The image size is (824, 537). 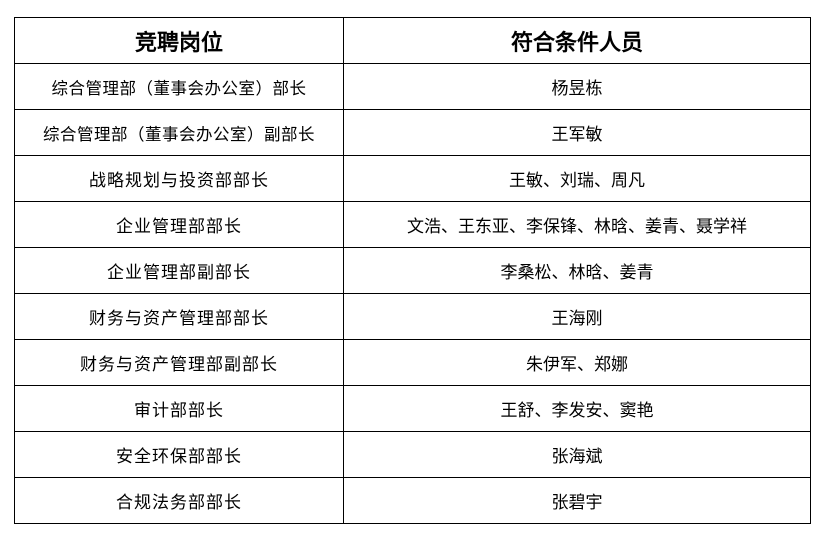 I want to click on position-cell: 企业管理部部长, so click(x=179, y=224).